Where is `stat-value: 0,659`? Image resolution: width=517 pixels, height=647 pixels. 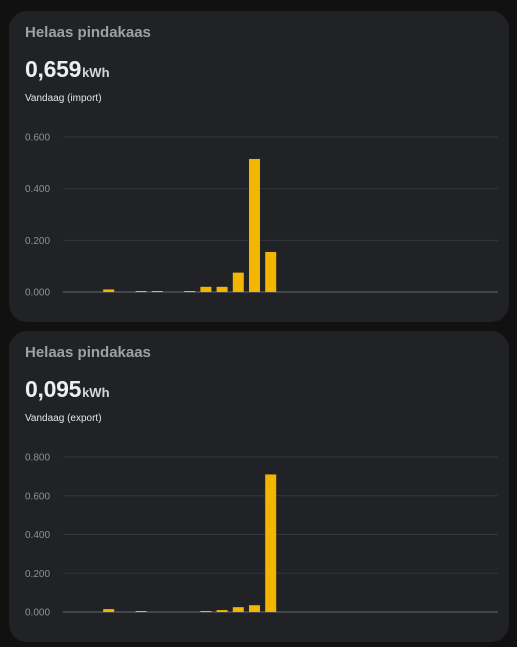 stat-value: 0,659 is located at coordinates (53, 69).